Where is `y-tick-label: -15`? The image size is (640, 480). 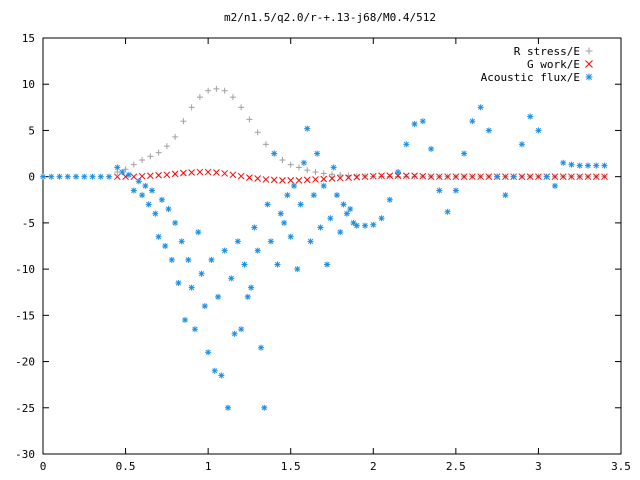 y-tick-label: -15 is located at coordinates (25, 315).